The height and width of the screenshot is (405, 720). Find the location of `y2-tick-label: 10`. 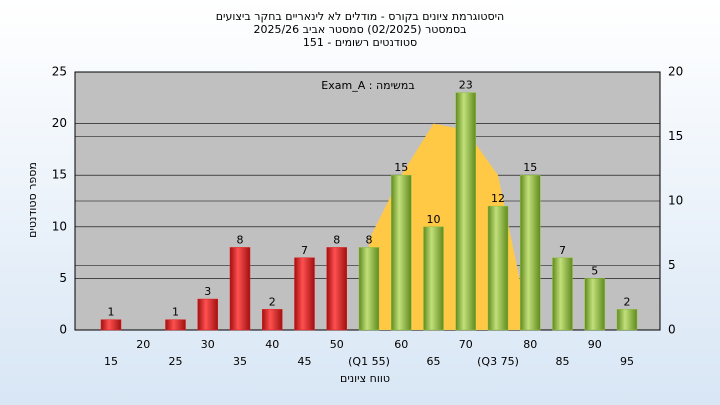

y2-tick-label: 10 is located at coordinates (675, 201).